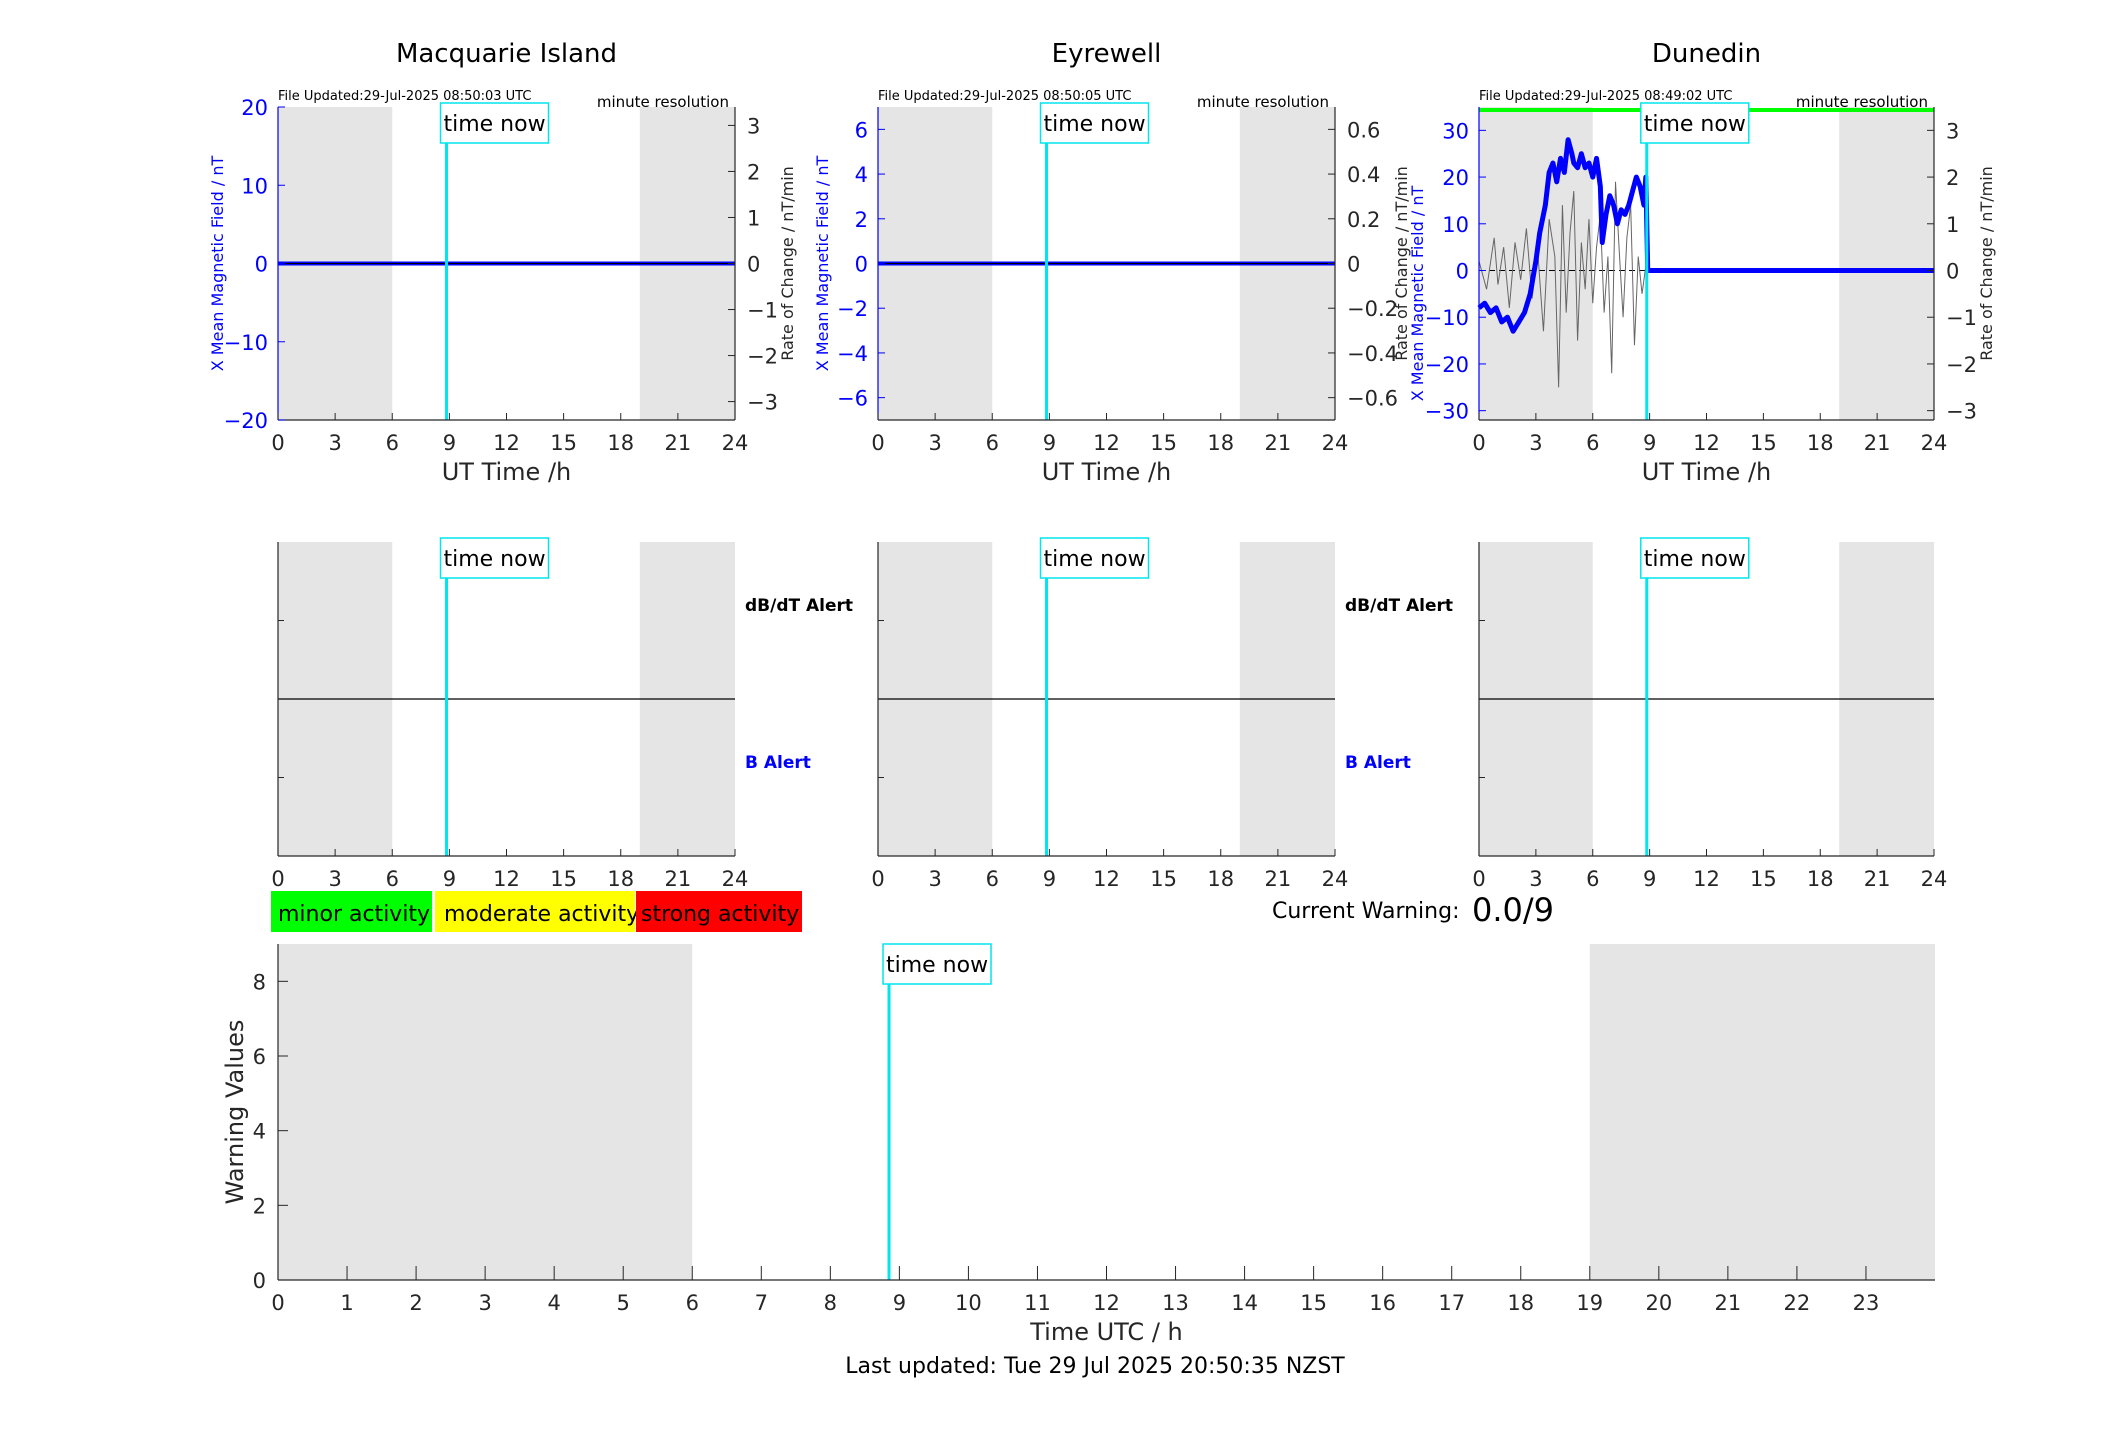  Describe the element at coordinates (261, 265) in the screenshot. I see `y-left-tick-label: 0` at that location.